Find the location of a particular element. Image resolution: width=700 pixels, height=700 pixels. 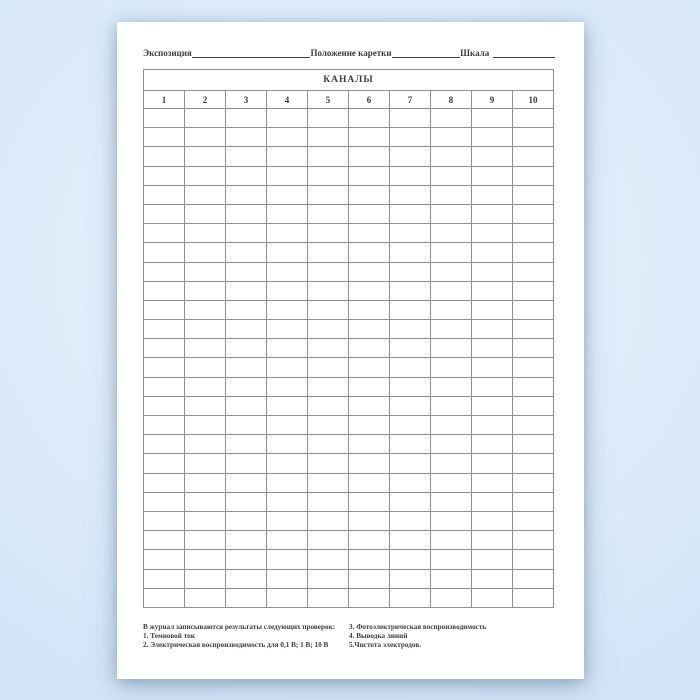

column-header: 6 is located at coordinates (369, 99).